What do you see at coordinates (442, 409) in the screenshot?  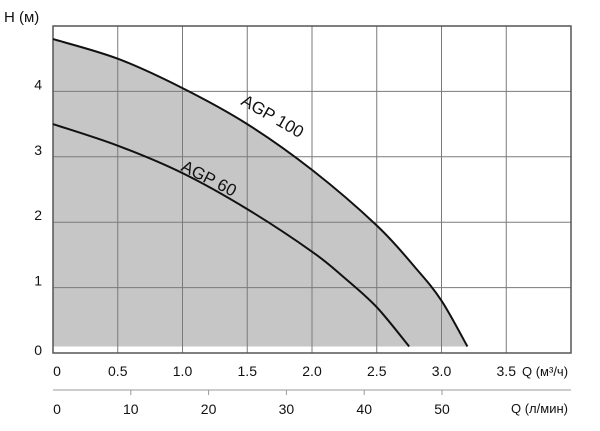 I see `x2-tick-label: 50` at bounding box center [442, 409].